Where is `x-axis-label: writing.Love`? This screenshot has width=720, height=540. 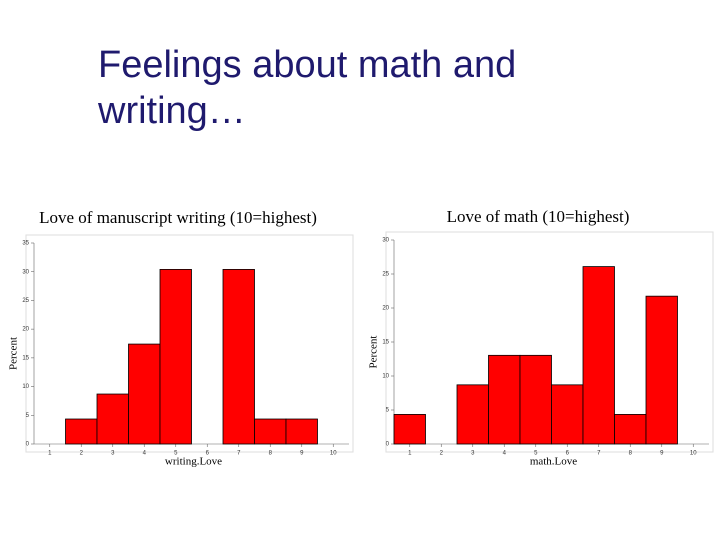
x-axis-label: writing.Love is located at coordinates (193, 462).